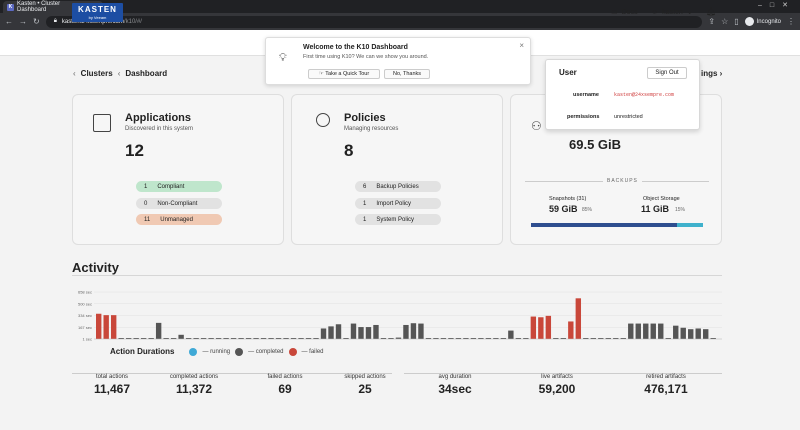  What do you see at coordinates (398, 203) in the screenshot?
I see `import-policy-pill: 1 Import Policy` at bounding box center [398, 203].